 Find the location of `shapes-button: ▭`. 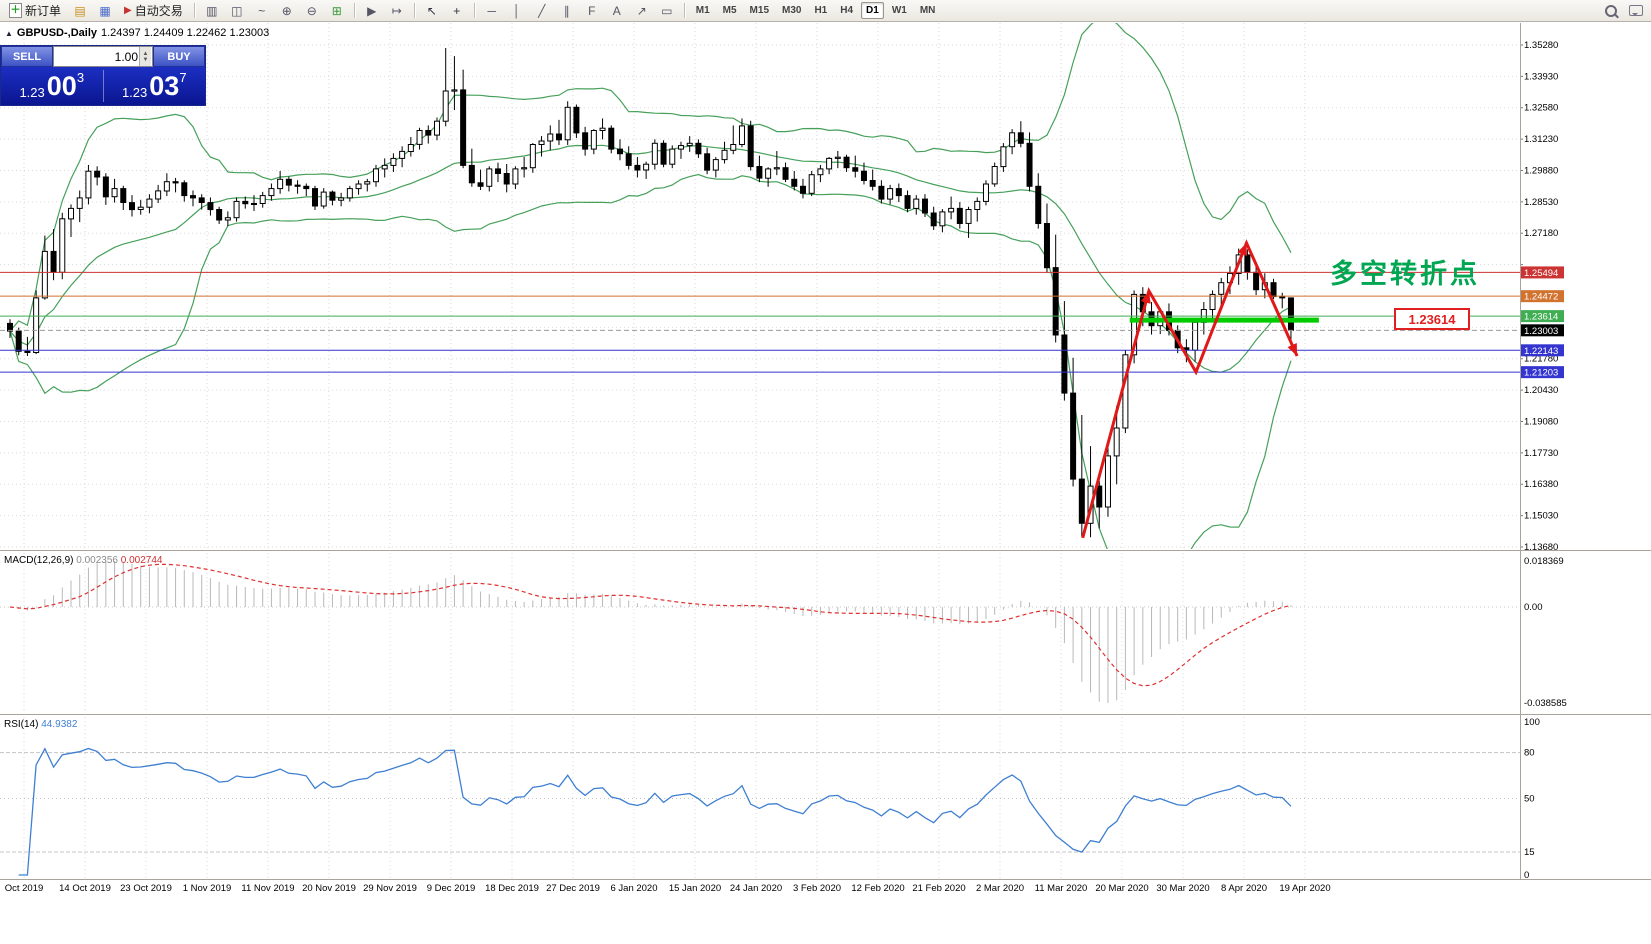

shapes-button: ▭ is located at coordinates (667, 11).